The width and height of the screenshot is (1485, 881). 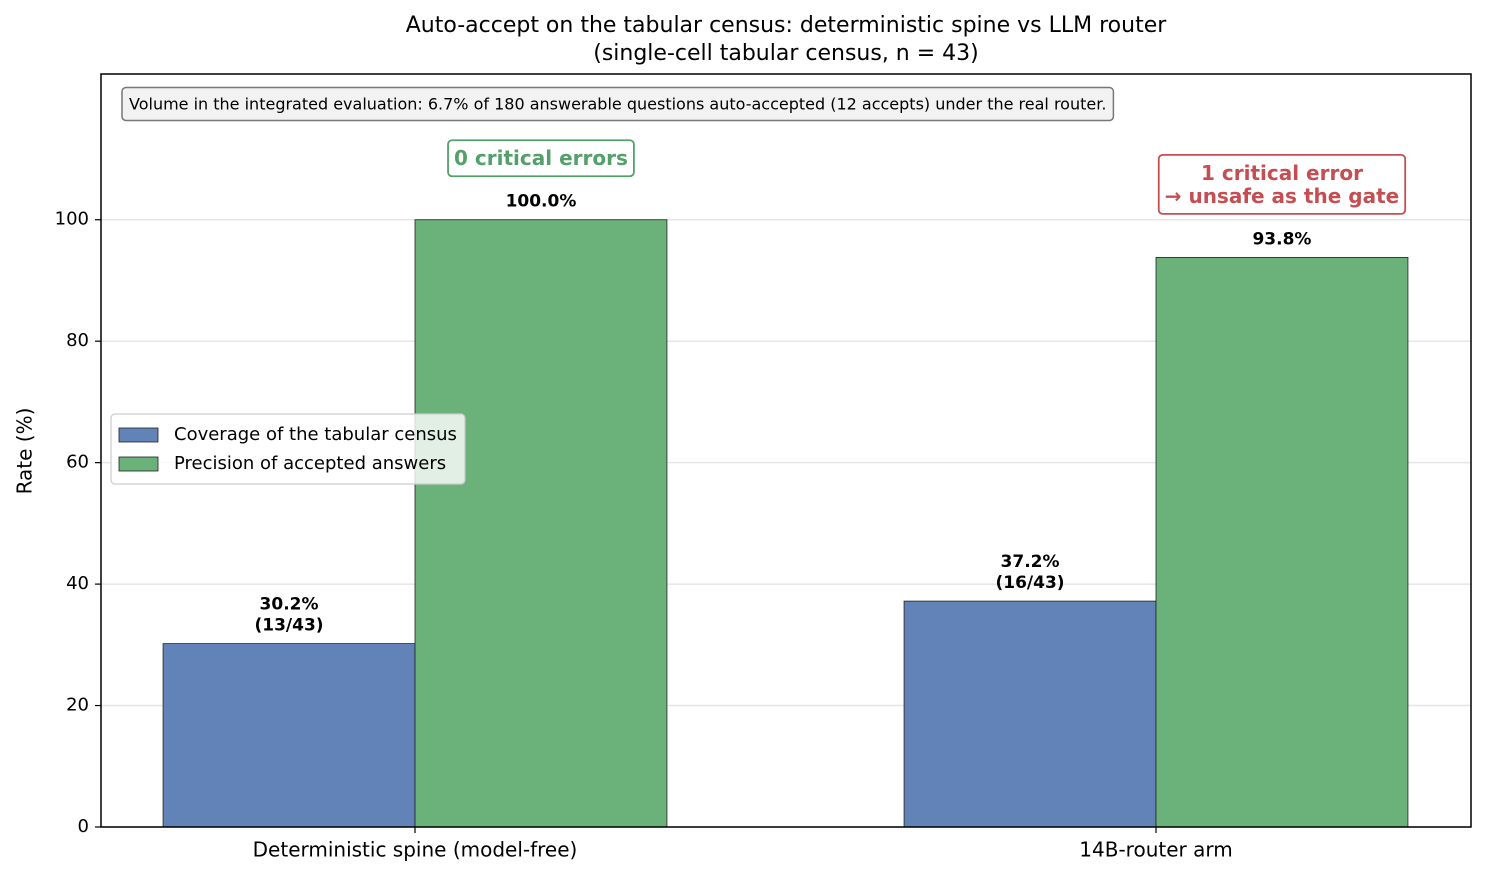 I want to click on x-tick-label: 14B-router arm, so click(x=1155, y=850).